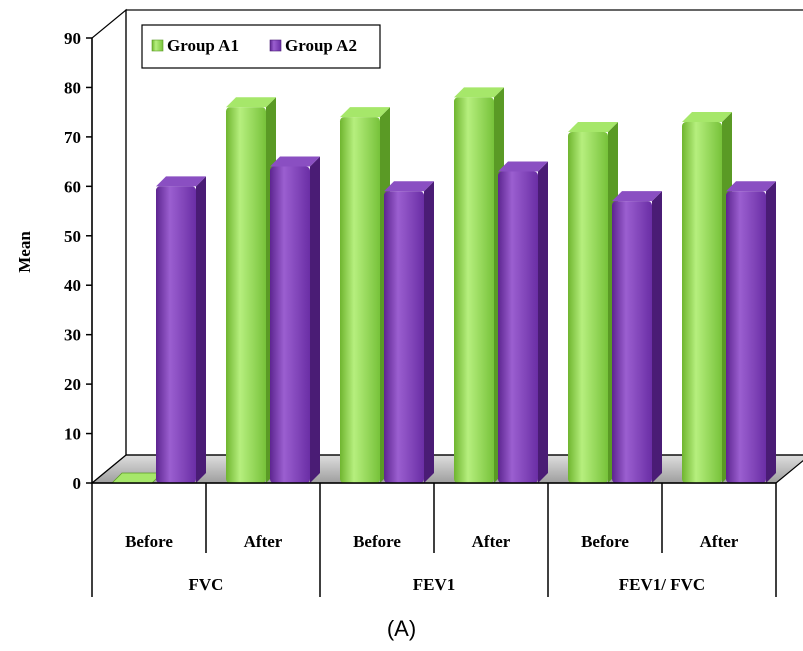 The image size is (803, 651). I want to click on chart-side-wall, so click(109, 246).